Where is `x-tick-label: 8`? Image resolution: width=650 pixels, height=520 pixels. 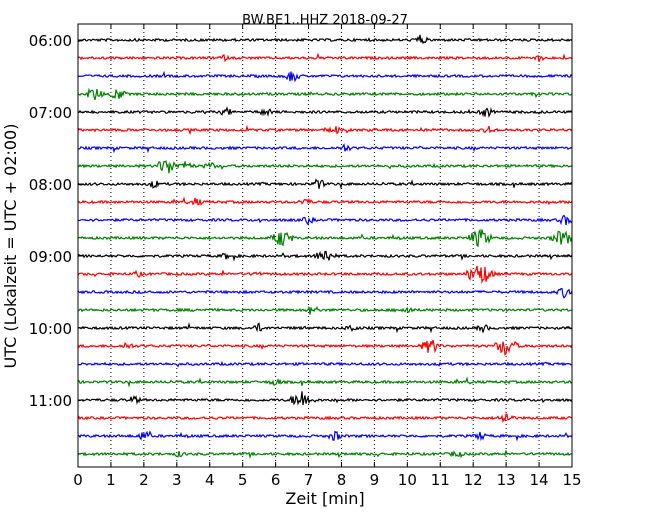
x-tick-label: 8 is located at coordinates (342, 480).